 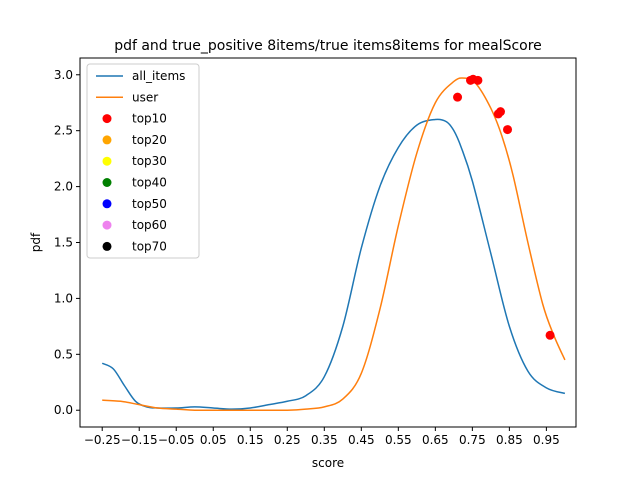 I want to click on legend-label: top20, so click(x=149, y=140).